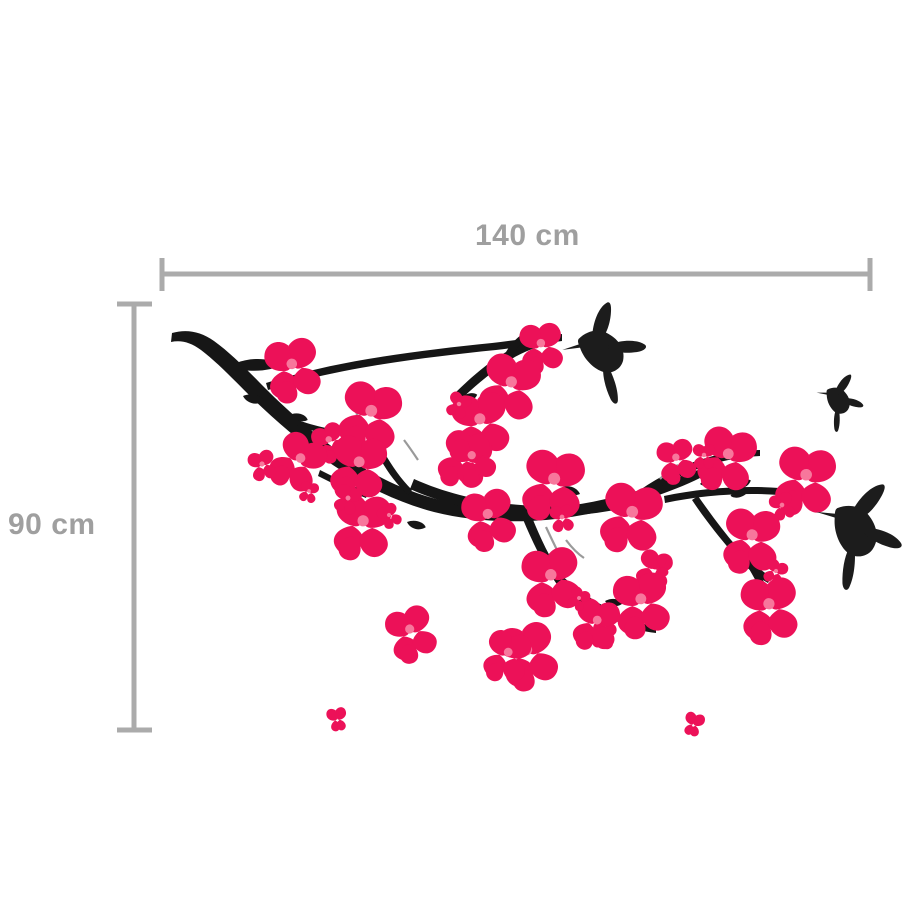 This screenshot has width=904, height=904. I want to click on main-trunk, so click(435, 426).